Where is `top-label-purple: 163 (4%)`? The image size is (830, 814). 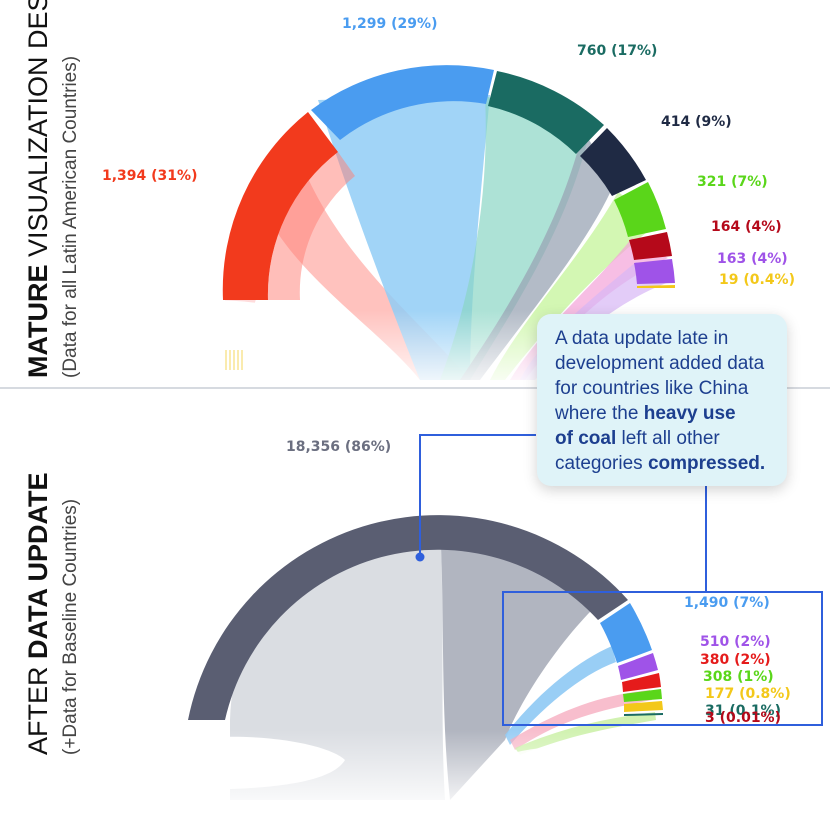
top-label-purple: 163 (4%) is located at coordinates (752, 259).